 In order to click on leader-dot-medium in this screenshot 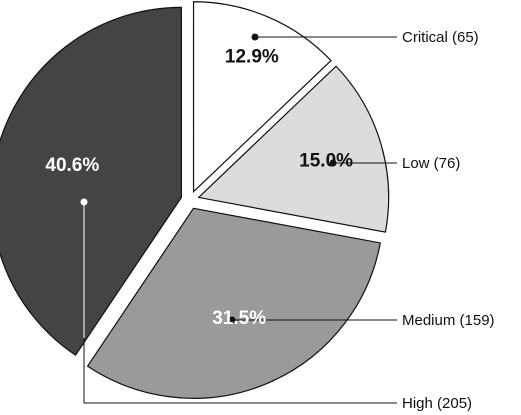, I will do `click(232, 320)`.